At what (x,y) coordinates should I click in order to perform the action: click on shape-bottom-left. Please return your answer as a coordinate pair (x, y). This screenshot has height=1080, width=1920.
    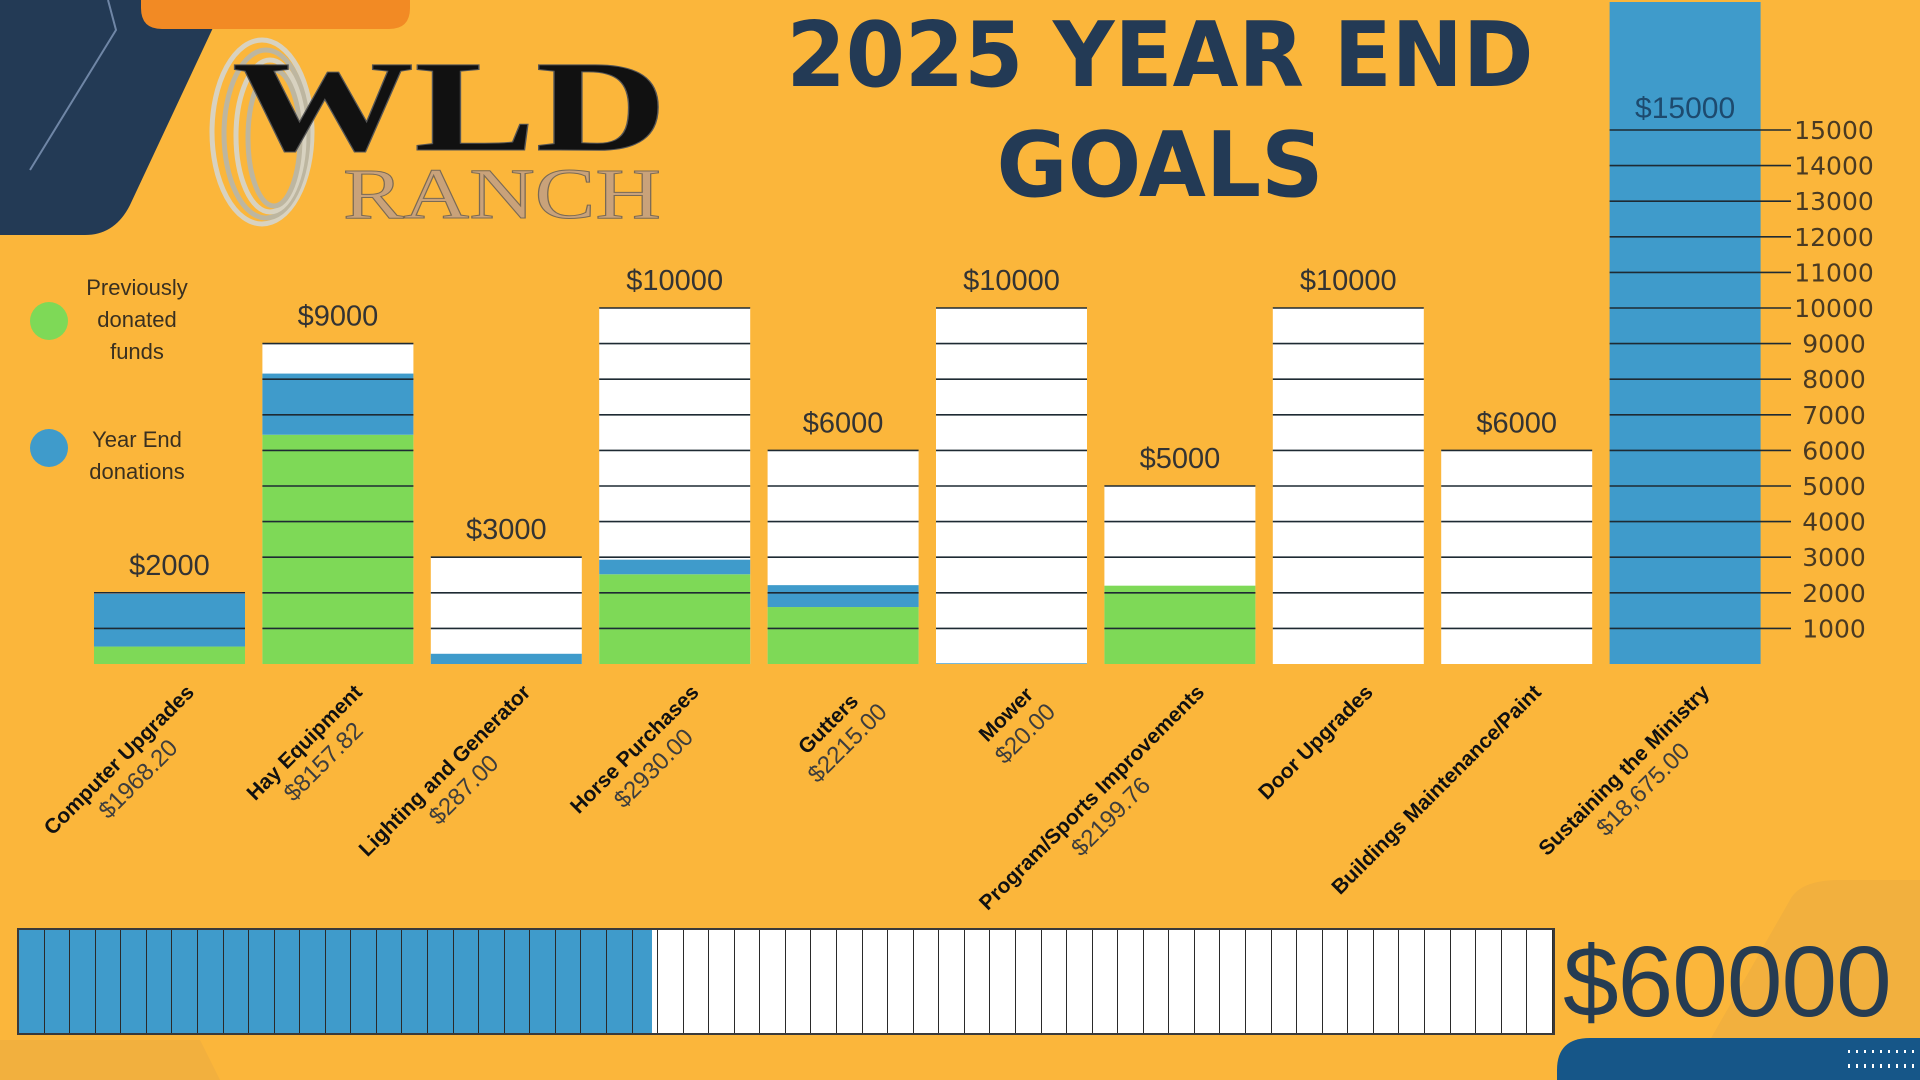
    Looking at the image, I should click on (110, 1060).